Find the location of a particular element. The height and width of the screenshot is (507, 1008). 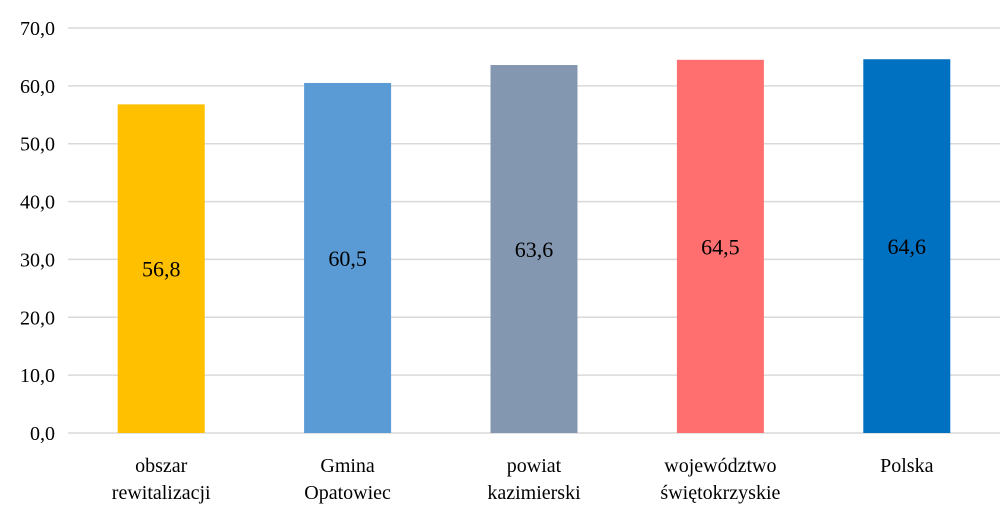

x-category-label: powiat kazimierski is located at coordinates (534, 479).